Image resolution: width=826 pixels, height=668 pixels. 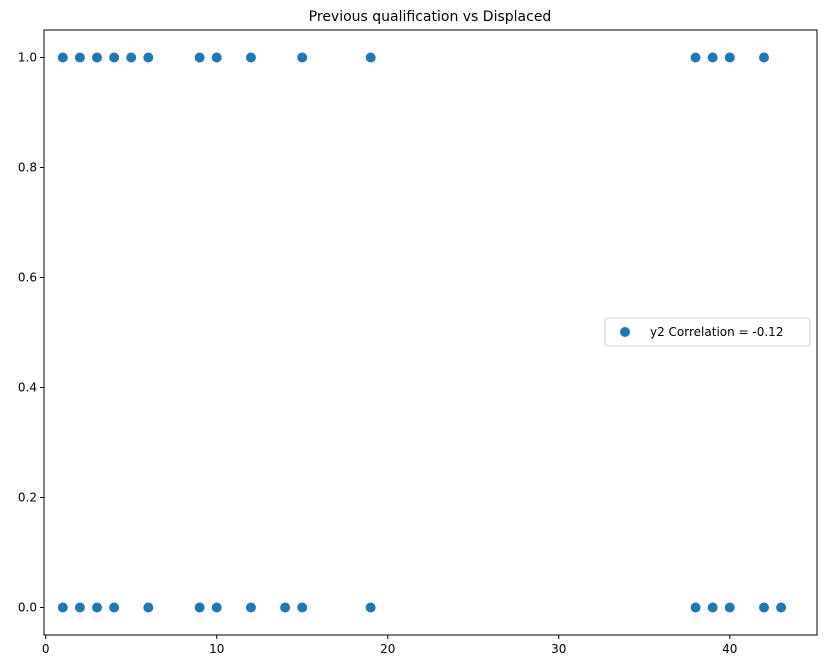 I want to click on chart-title: Previous qualification vs Displaced, so click(x=430, y=17).